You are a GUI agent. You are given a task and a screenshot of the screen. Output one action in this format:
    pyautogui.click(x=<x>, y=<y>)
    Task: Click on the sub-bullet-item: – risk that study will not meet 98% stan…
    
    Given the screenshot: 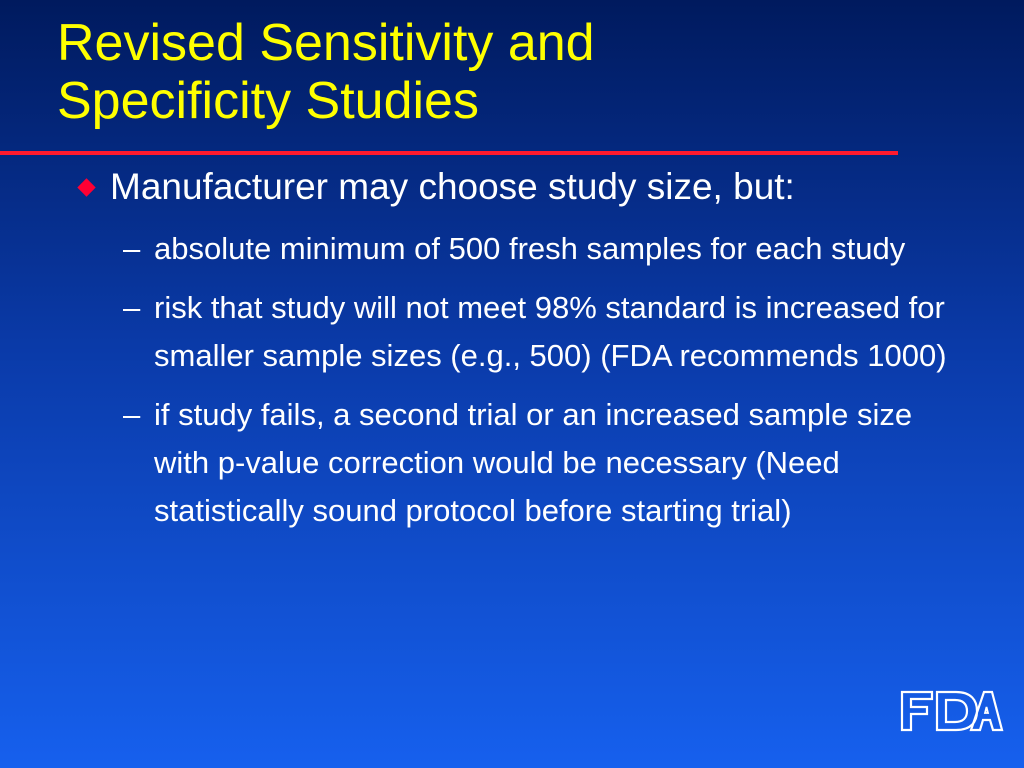 What is the action you would take?
    pyautogui.click(x=563, y=332)
    